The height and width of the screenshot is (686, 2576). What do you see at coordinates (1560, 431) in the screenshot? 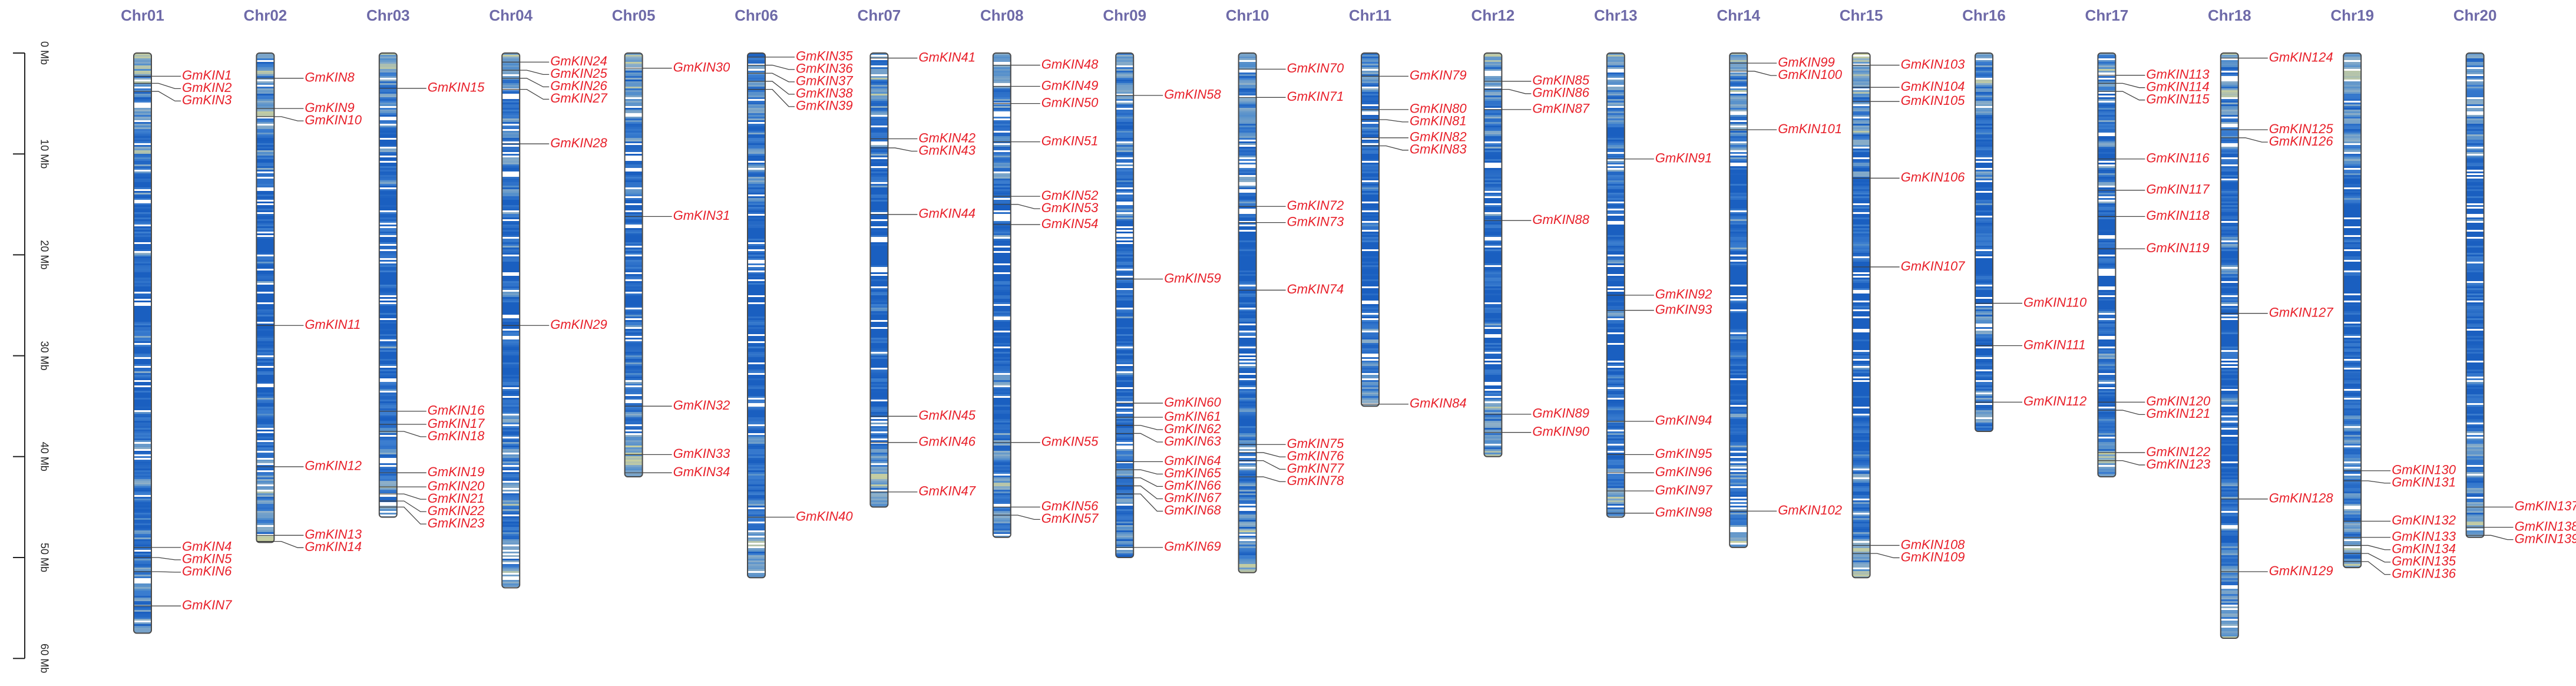
I see `gene-label: GmKIN90` at bounding box center [1560, 431].